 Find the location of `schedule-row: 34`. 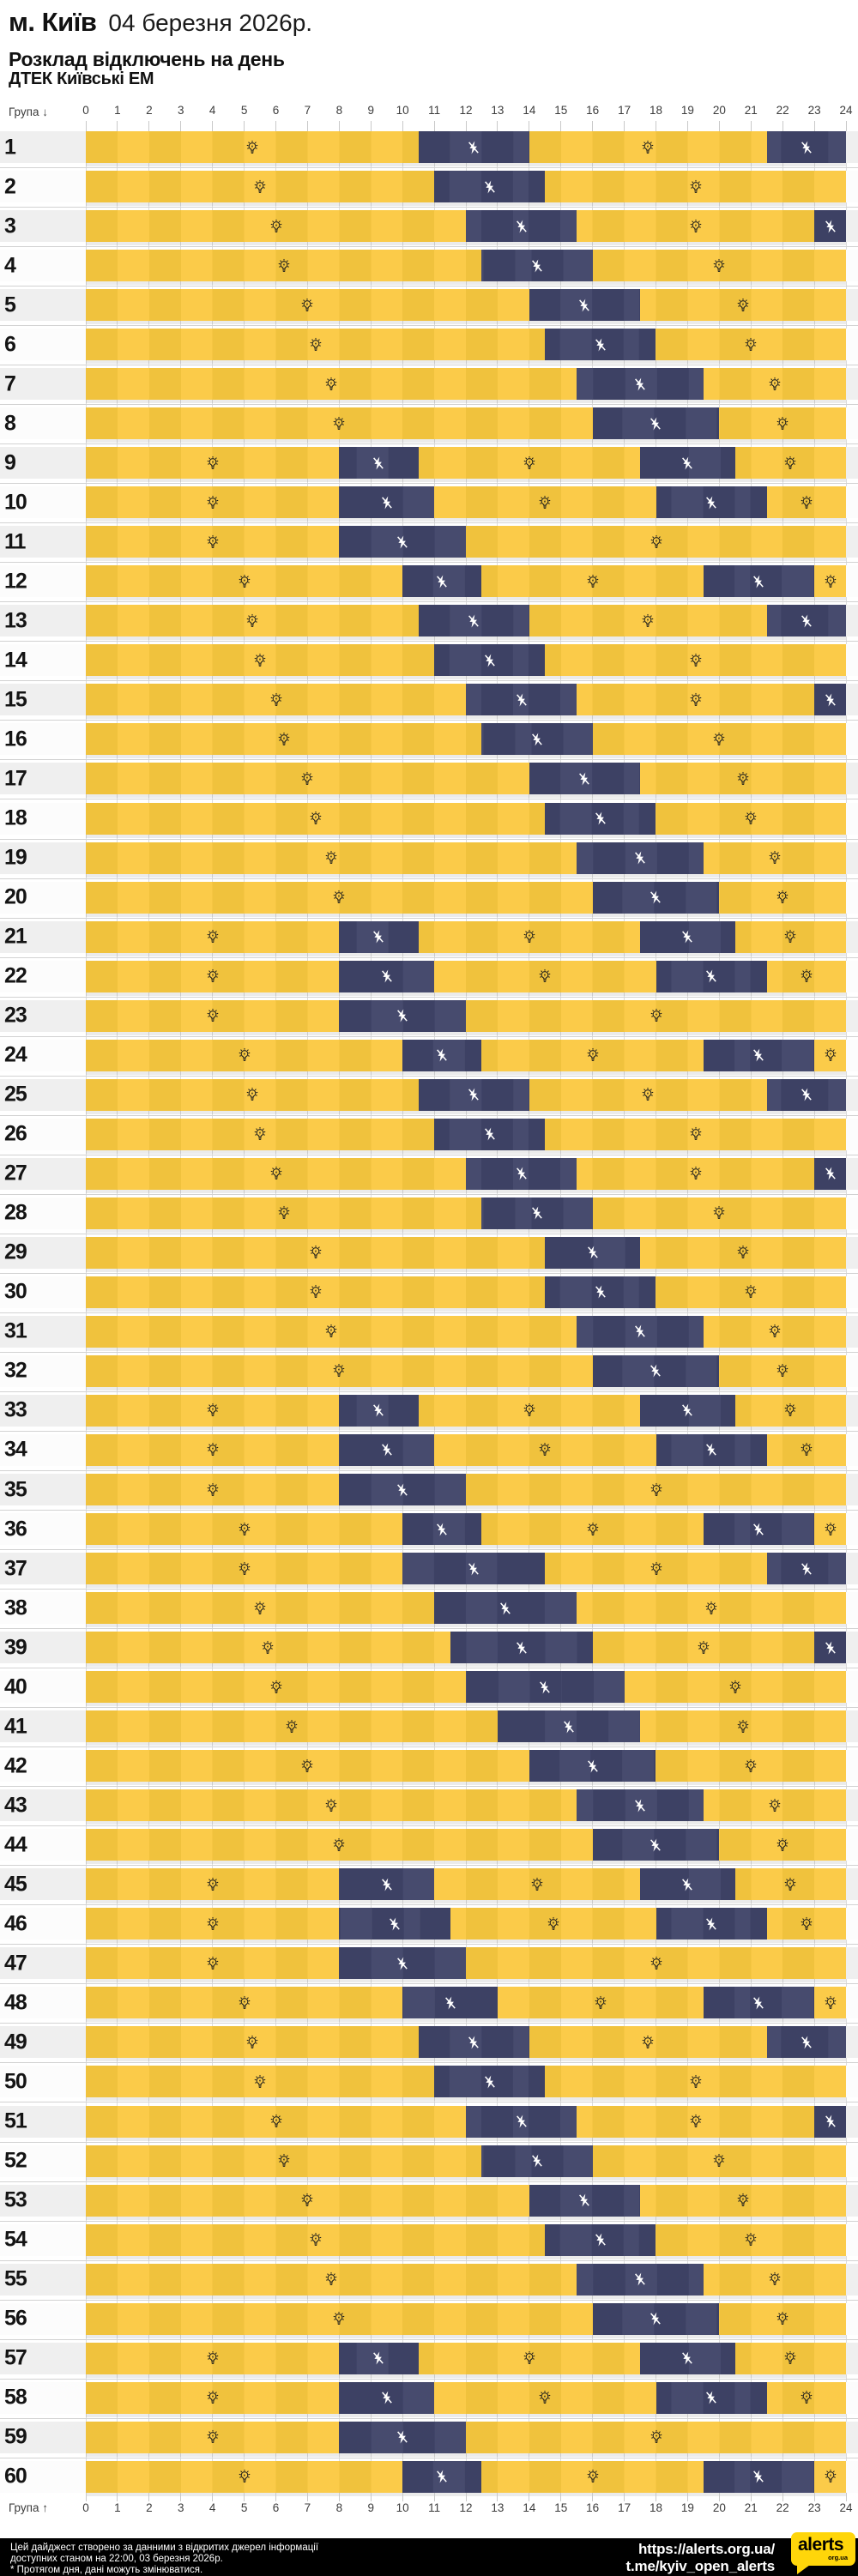

schedule-row: 34 is located at coordinates (429, 1449).